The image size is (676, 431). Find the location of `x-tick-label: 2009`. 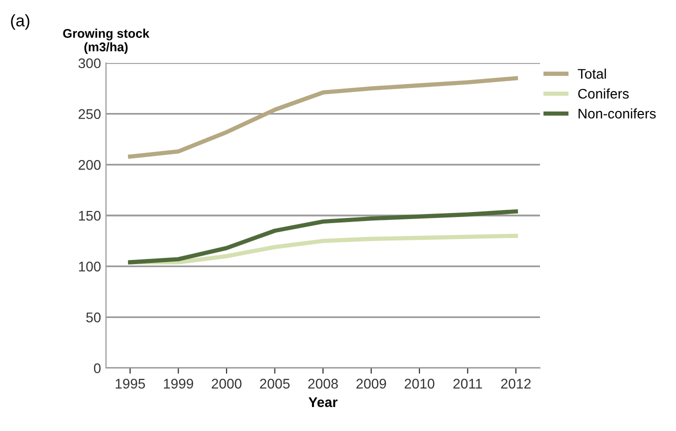

x-tick-label: 2009 is located at coordinates (371, 383).